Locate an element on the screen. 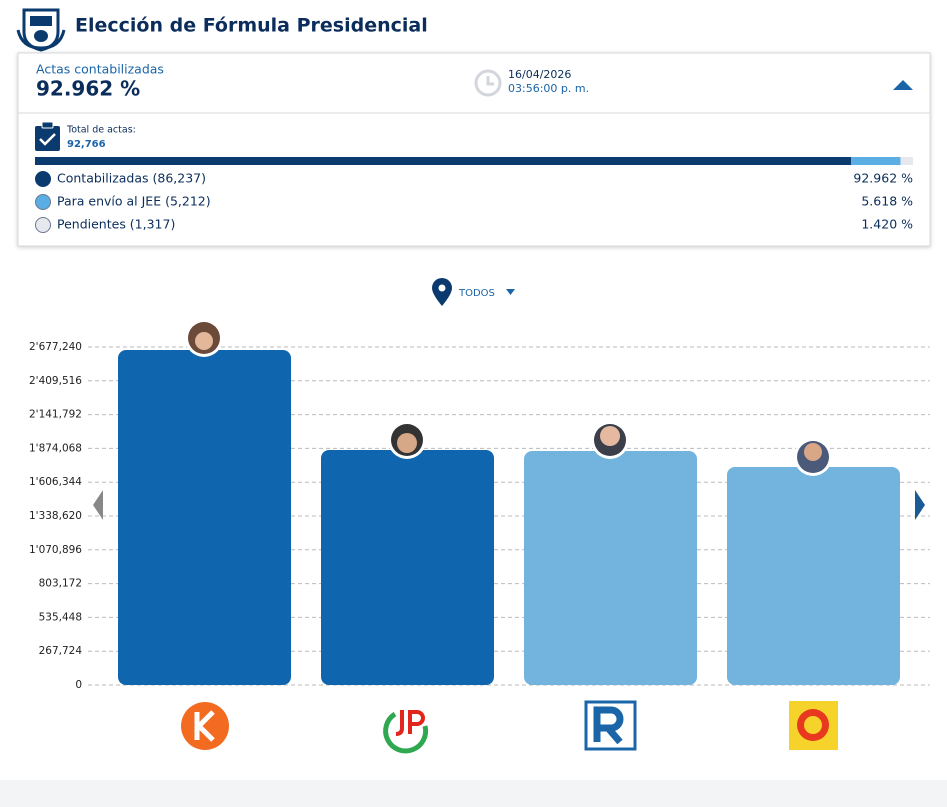 Image resolution: width=947 pixels, height=807 pixels. y-tick-label: 1'606,344 is located at coordinates (55, 482).